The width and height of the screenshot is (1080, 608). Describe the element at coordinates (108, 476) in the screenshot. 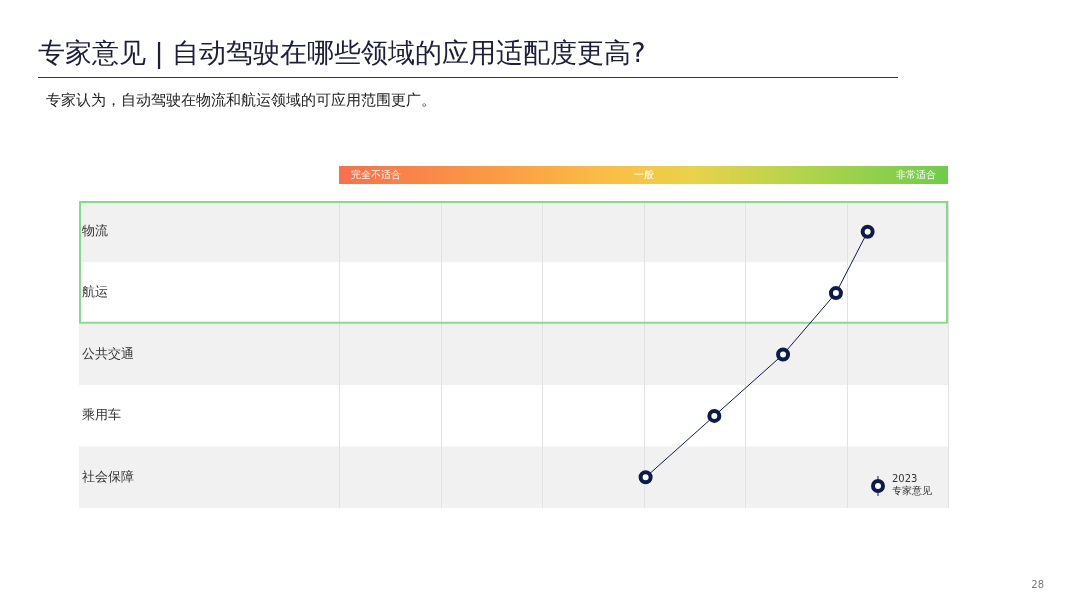

I see `y-tick-label: 社会保障` at that location.